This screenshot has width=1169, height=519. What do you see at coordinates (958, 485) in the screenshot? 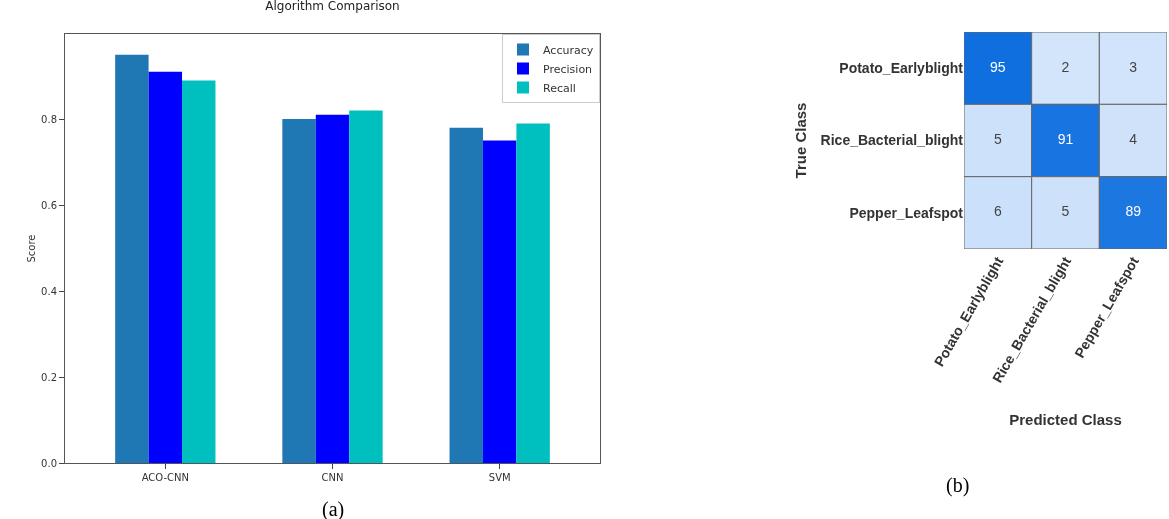
I see `text: (b)` at bounding box center [958, 485].